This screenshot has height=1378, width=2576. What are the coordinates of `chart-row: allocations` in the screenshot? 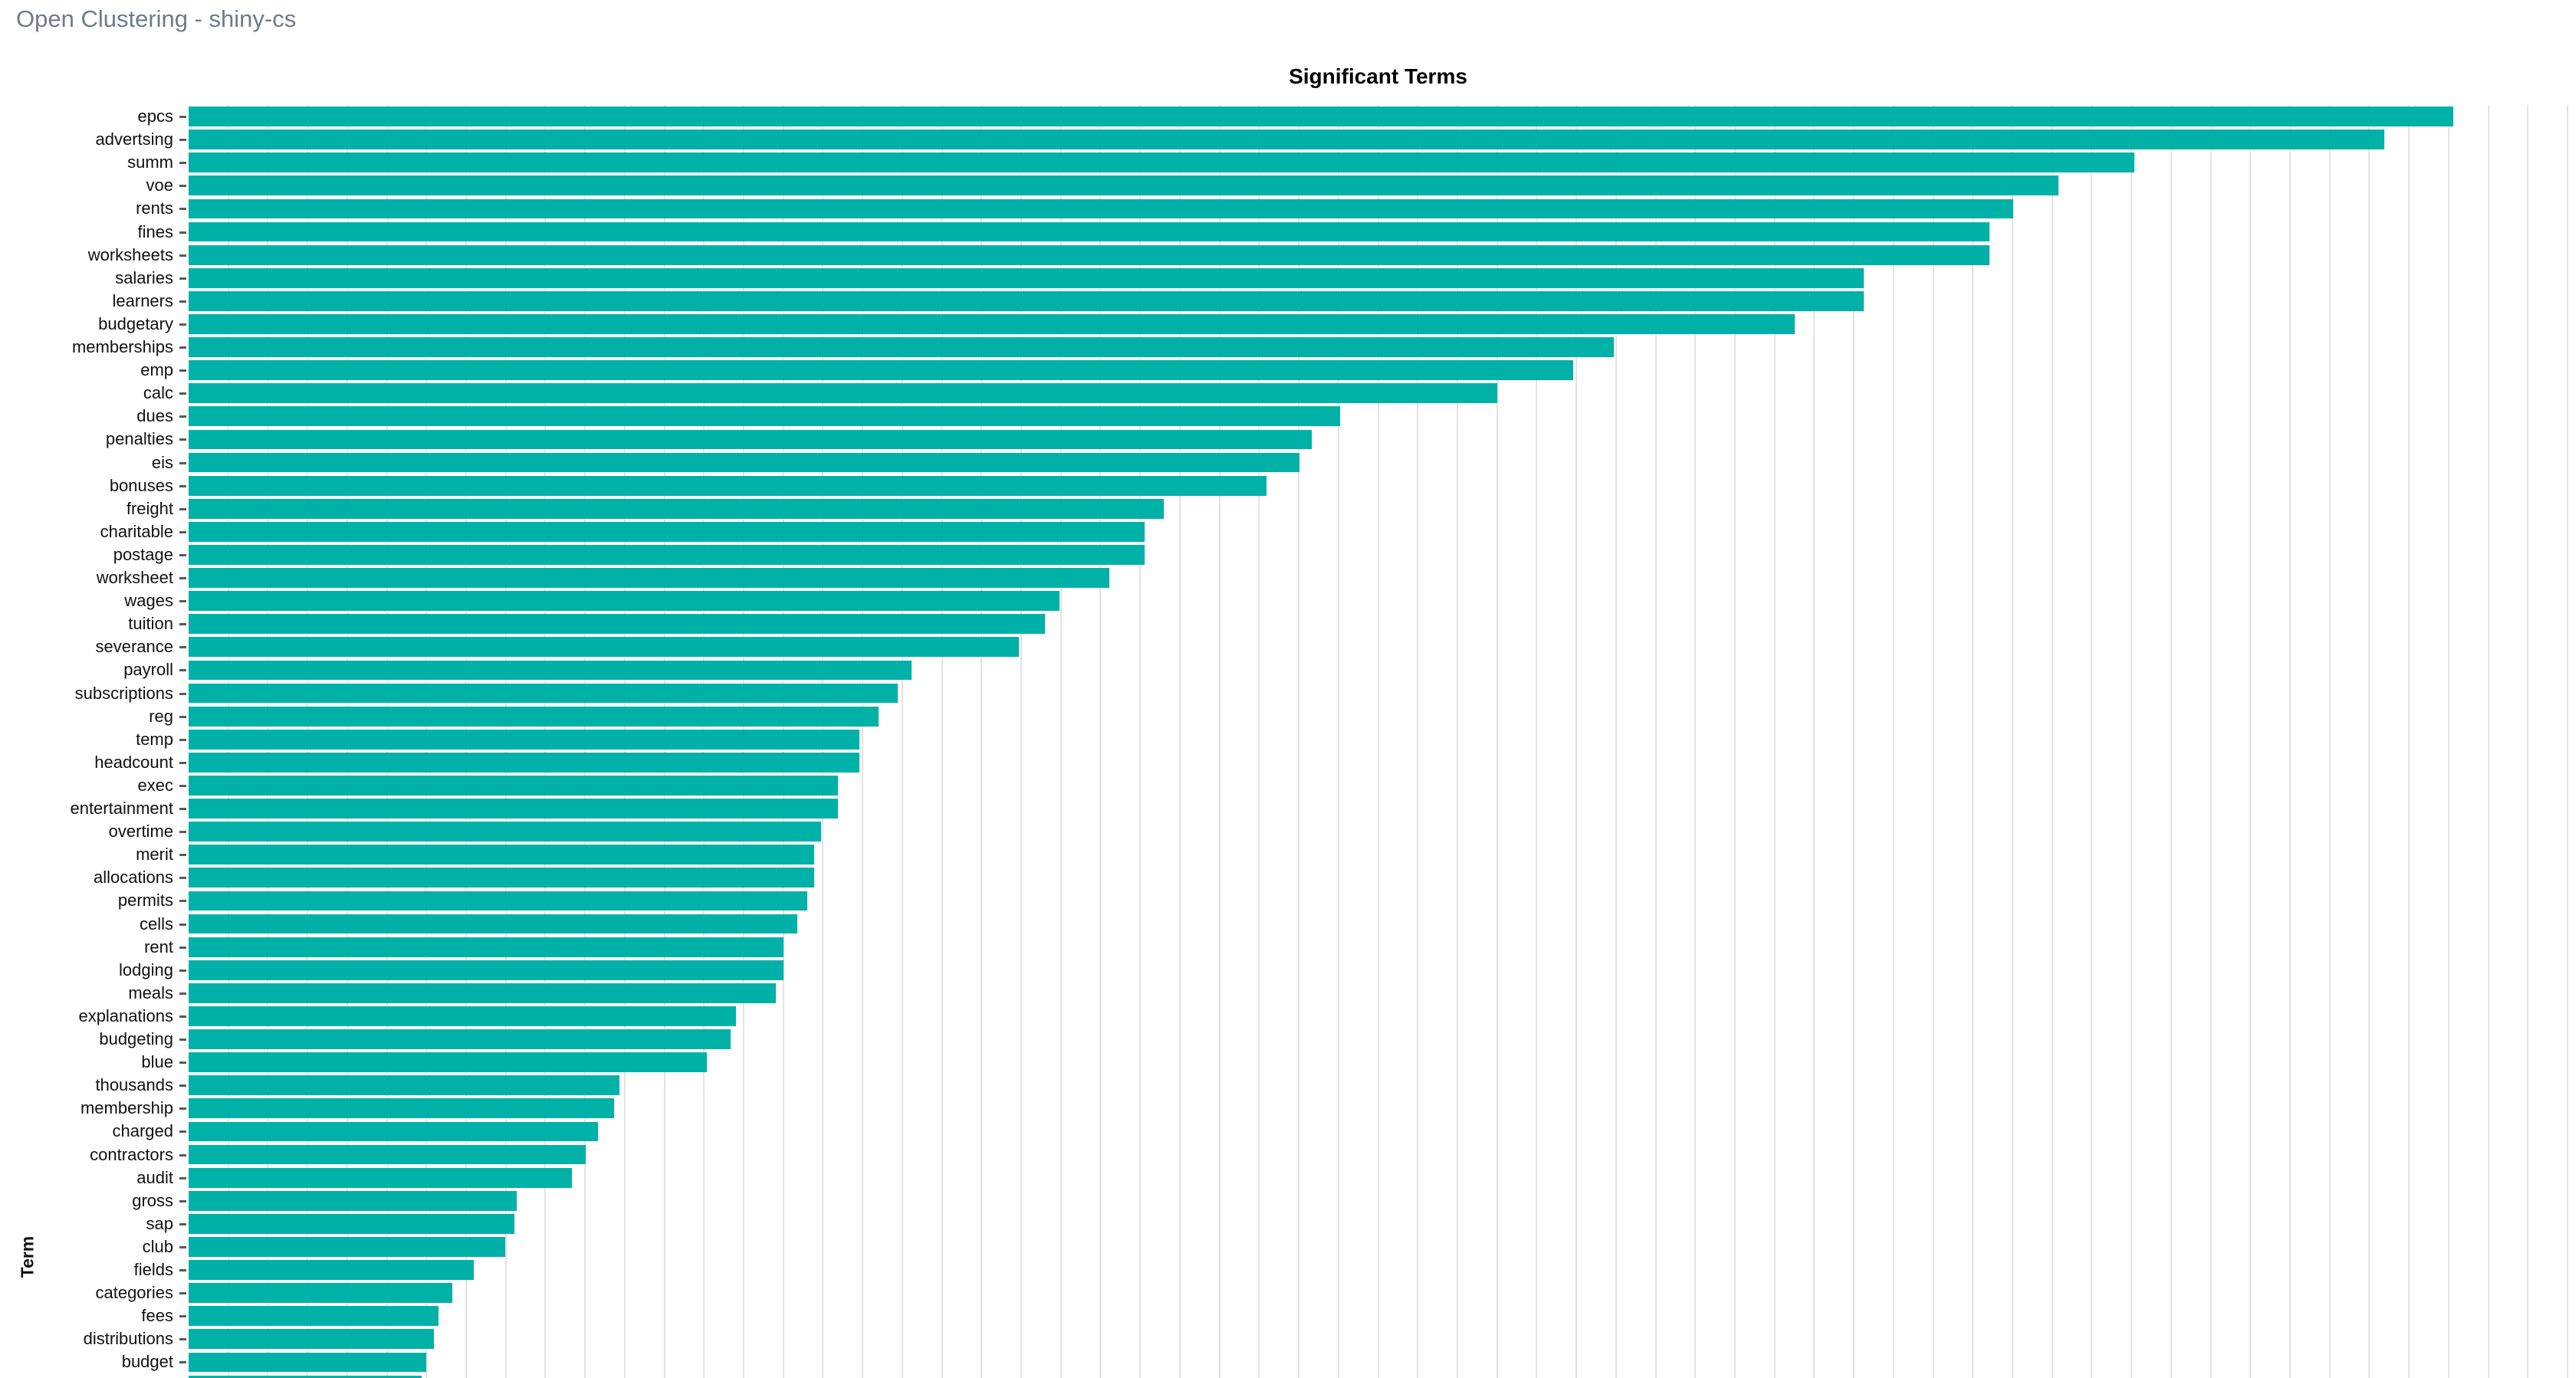 It's located at (1288, 878).